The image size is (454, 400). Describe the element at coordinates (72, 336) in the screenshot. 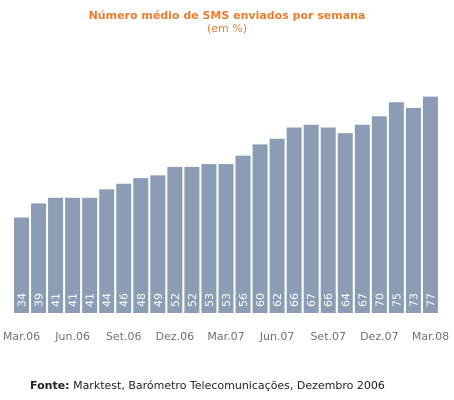

I see `x-tick-label: Jun.06` at that location.